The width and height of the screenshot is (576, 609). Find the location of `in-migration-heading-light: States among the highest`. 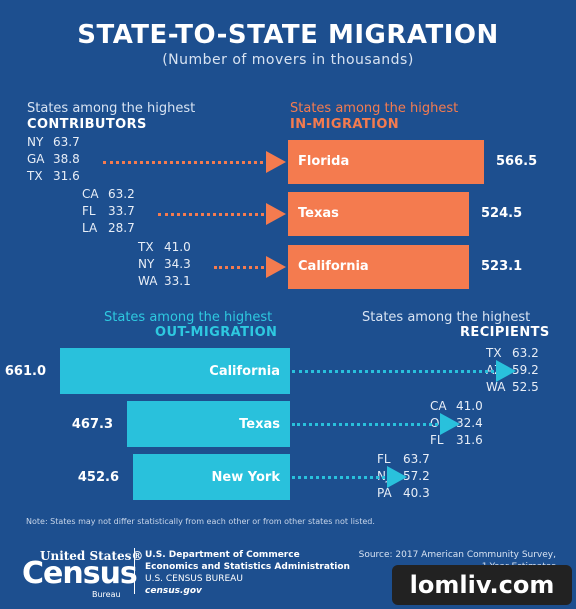

in-migration-heading-light: States among the highest is located at coordinates (374, 108).